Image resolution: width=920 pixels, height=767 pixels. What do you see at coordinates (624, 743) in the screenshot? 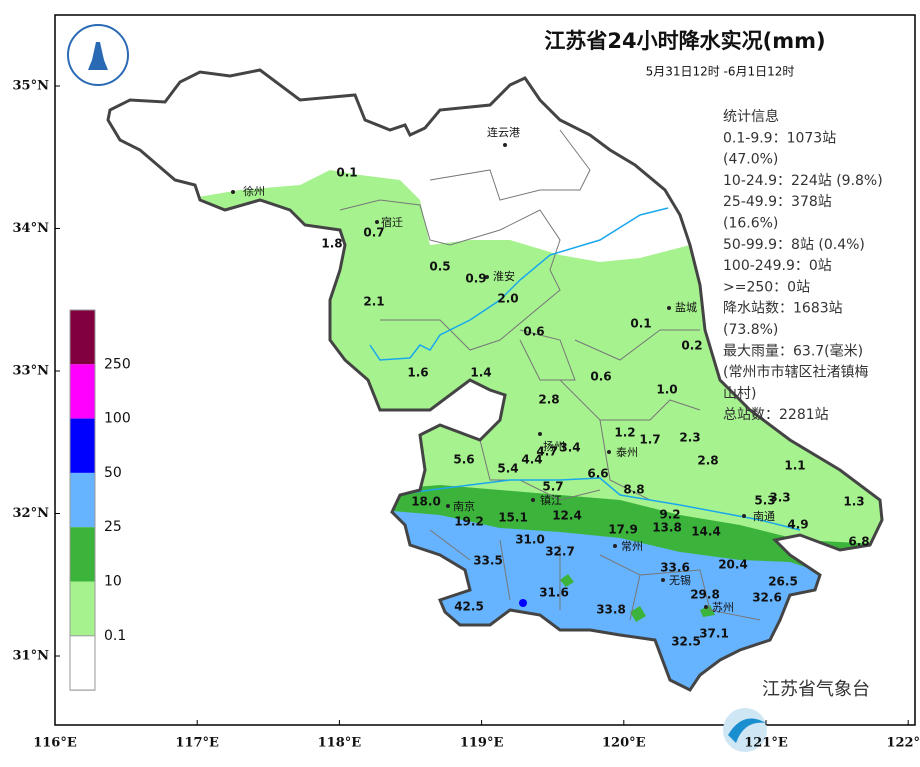
I see `lon-label: 120°E` at bounding box center [624, 743].